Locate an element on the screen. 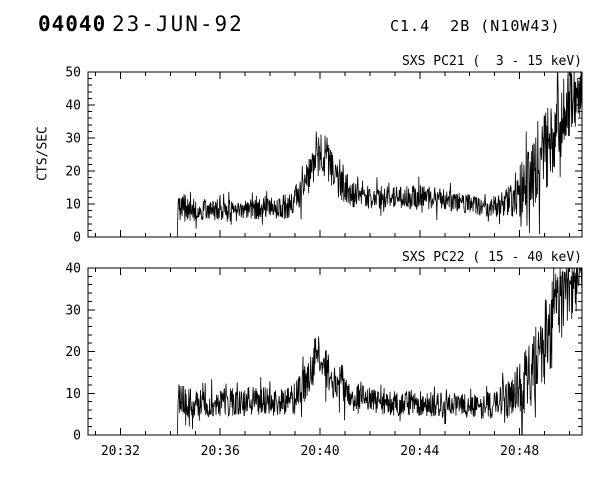 This screenshot has height=480, width=600. event-id: 04040 is located at coordinates (72, 24).